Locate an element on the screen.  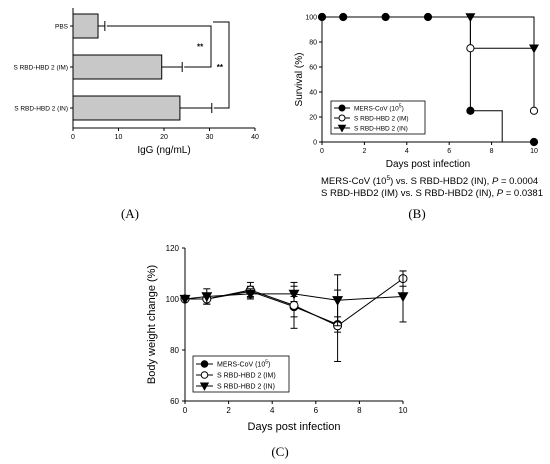
y-axis-label: Survival (%) is located at coordinates (299, 80).